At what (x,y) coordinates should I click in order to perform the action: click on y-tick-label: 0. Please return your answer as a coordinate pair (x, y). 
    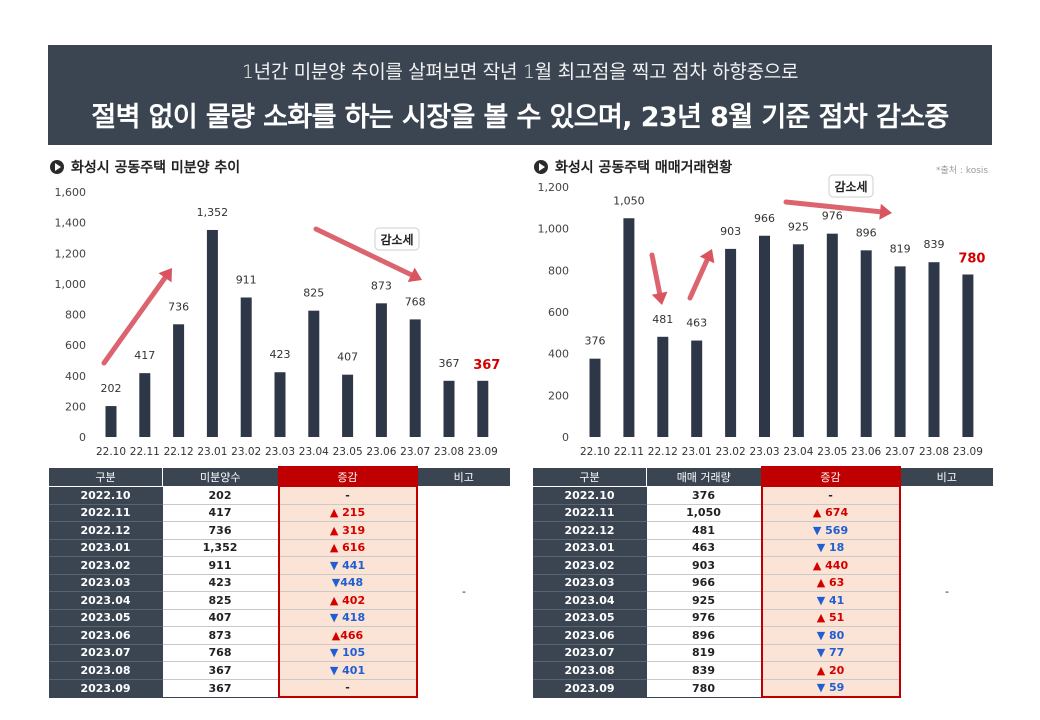
    Looking at the image, I should click on (565, 437).